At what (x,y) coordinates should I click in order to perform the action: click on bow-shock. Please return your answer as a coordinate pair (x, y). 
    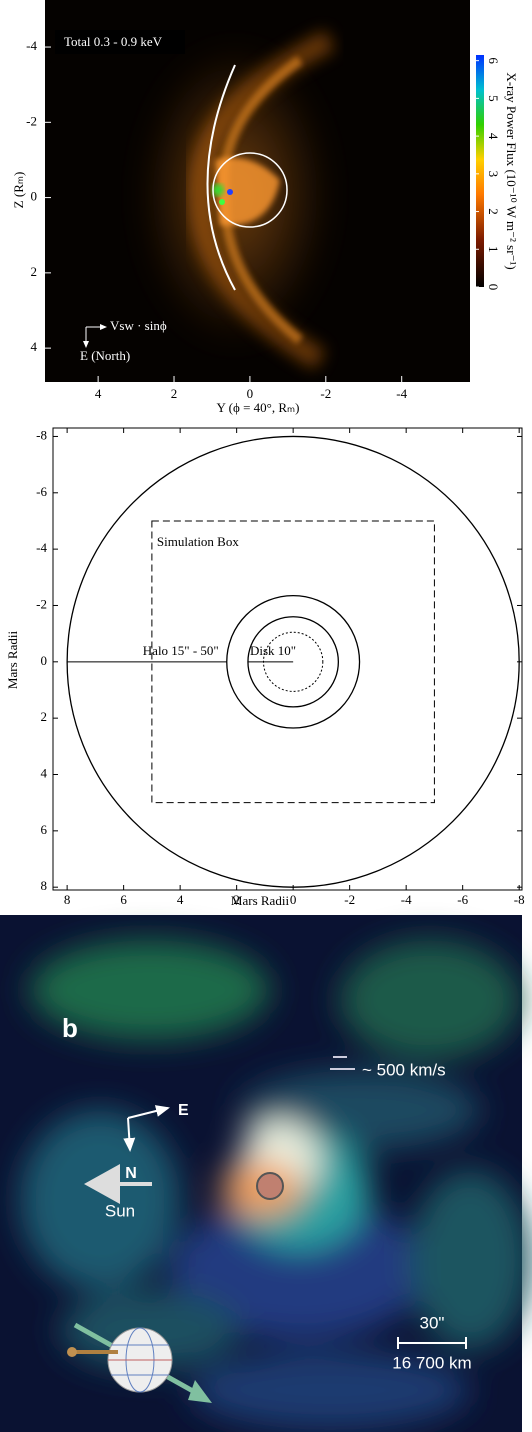
    Looking at the image, I should click on (221, 177).